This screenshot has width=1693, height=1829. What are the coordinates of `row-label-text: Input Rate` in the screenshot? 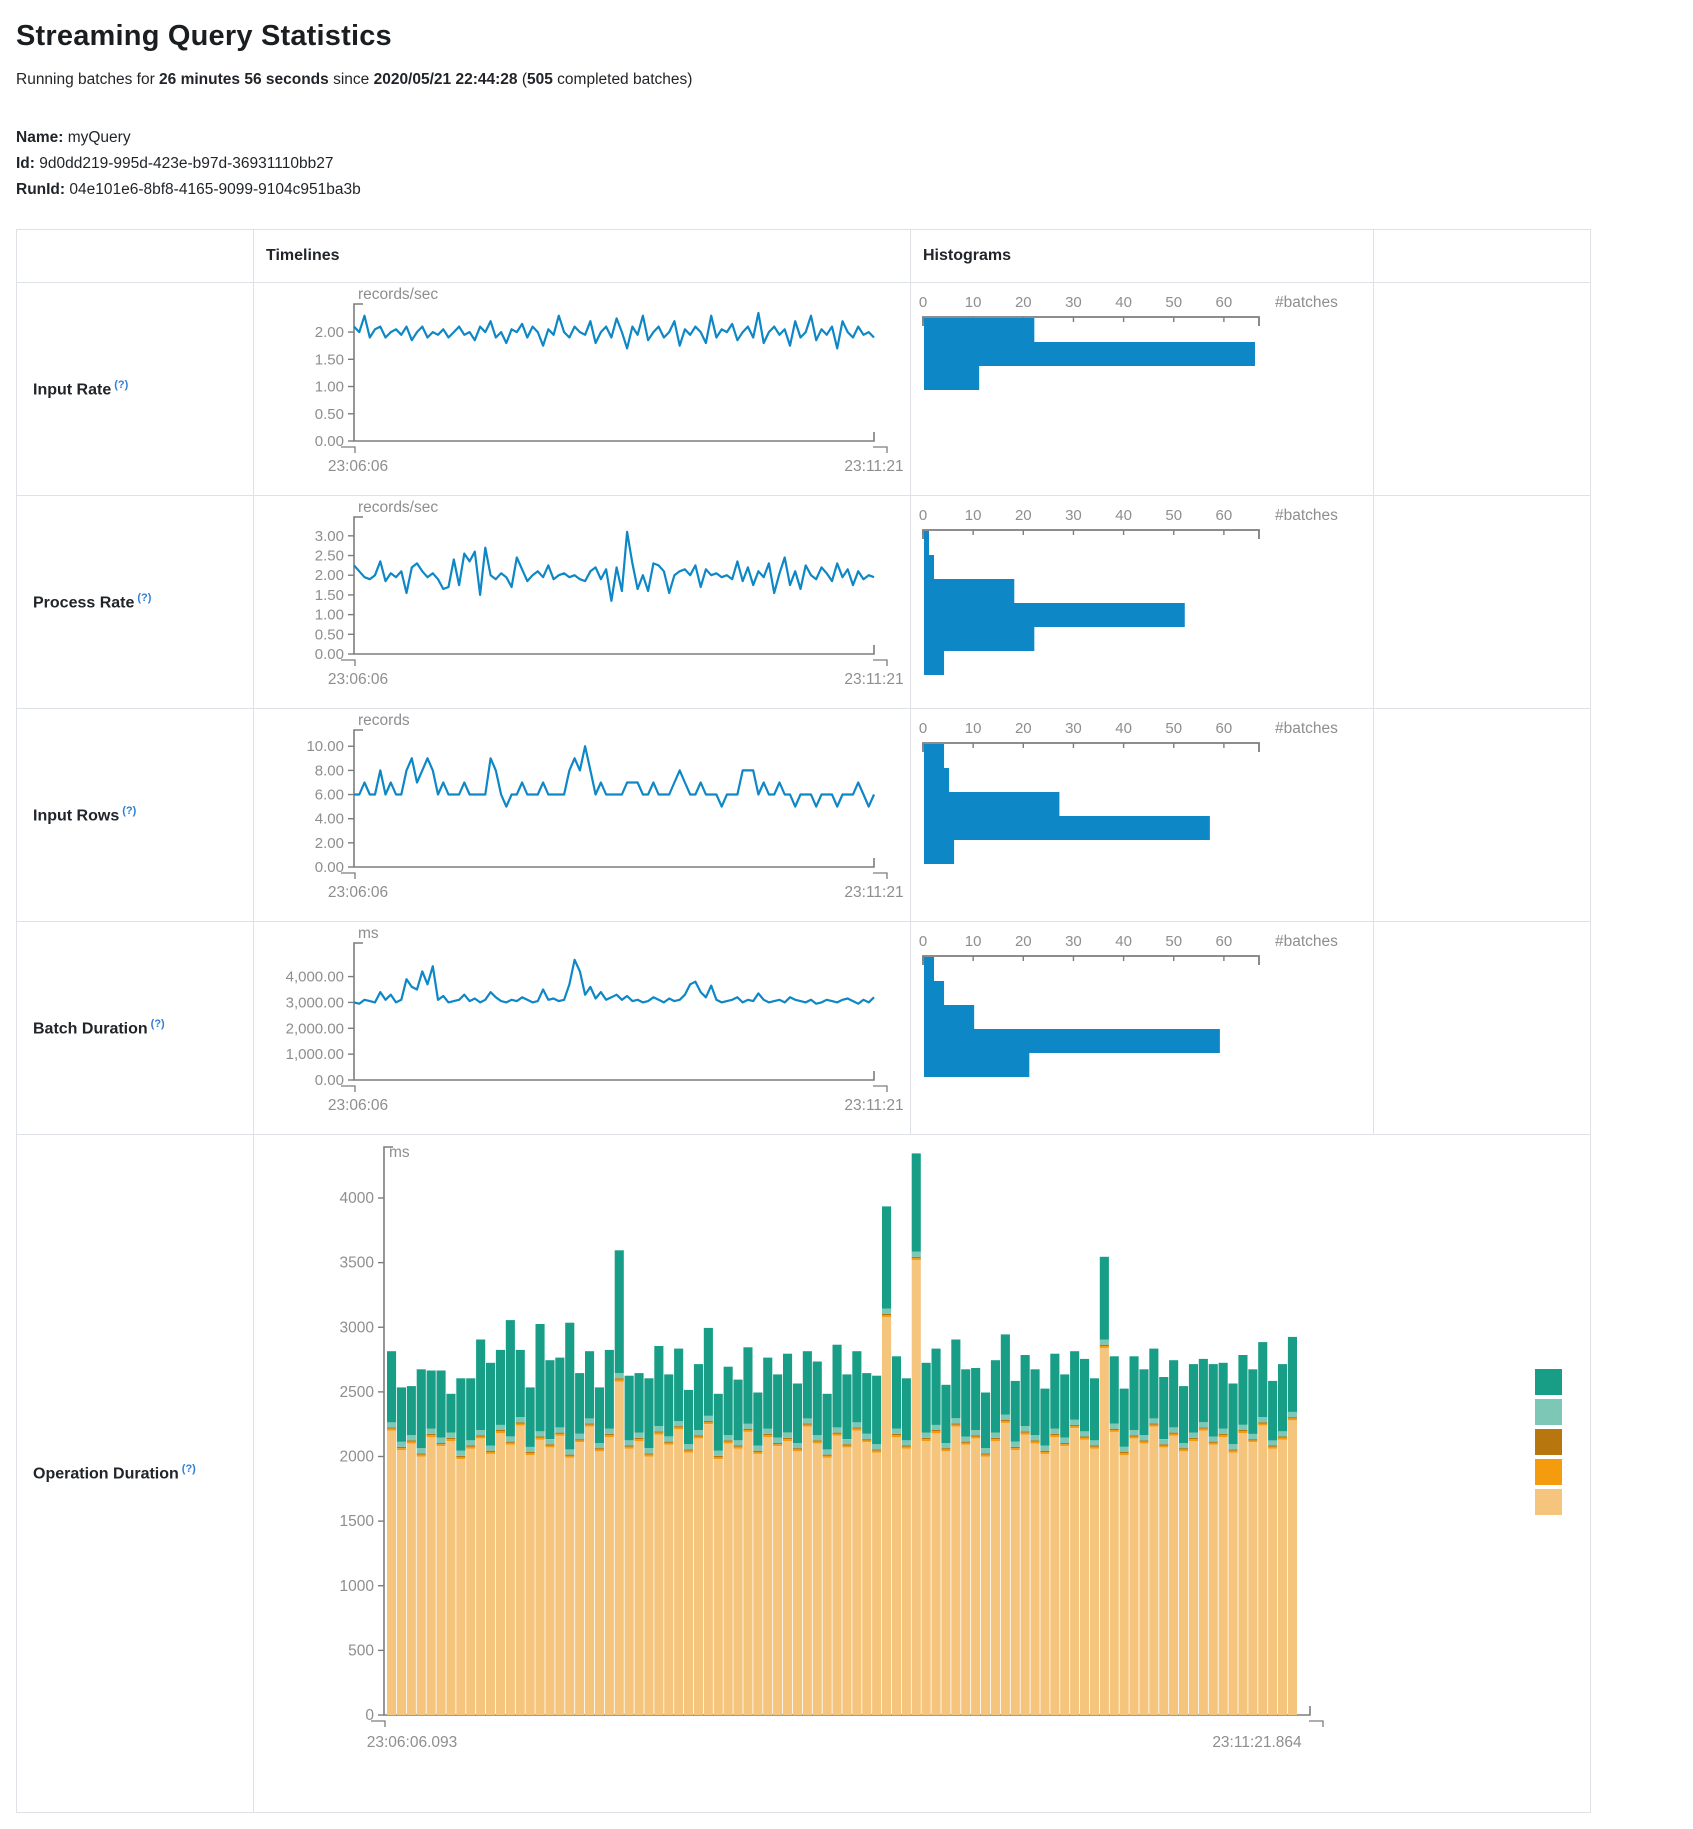 It's located at (72, 390).